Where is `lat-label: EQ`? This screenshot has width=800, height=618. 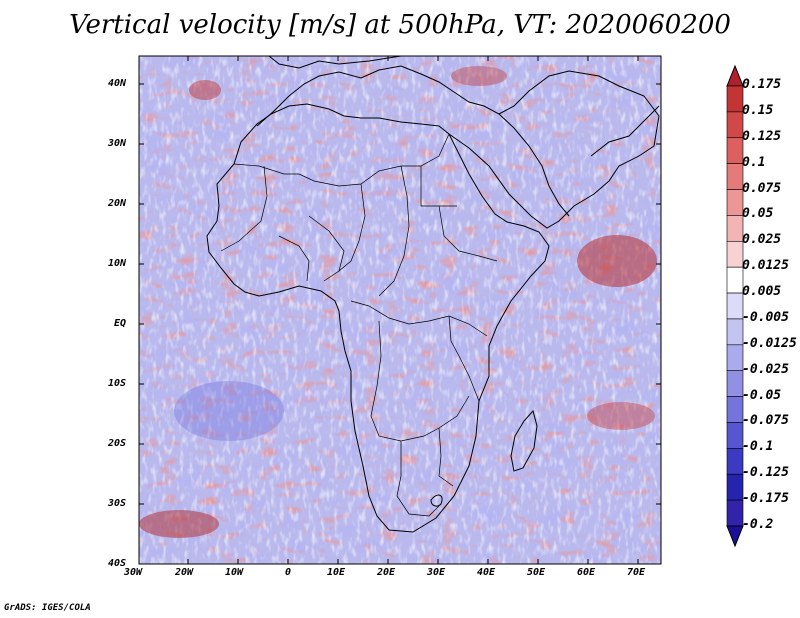 lat-label: EQ is located at coordinates (120, 323).